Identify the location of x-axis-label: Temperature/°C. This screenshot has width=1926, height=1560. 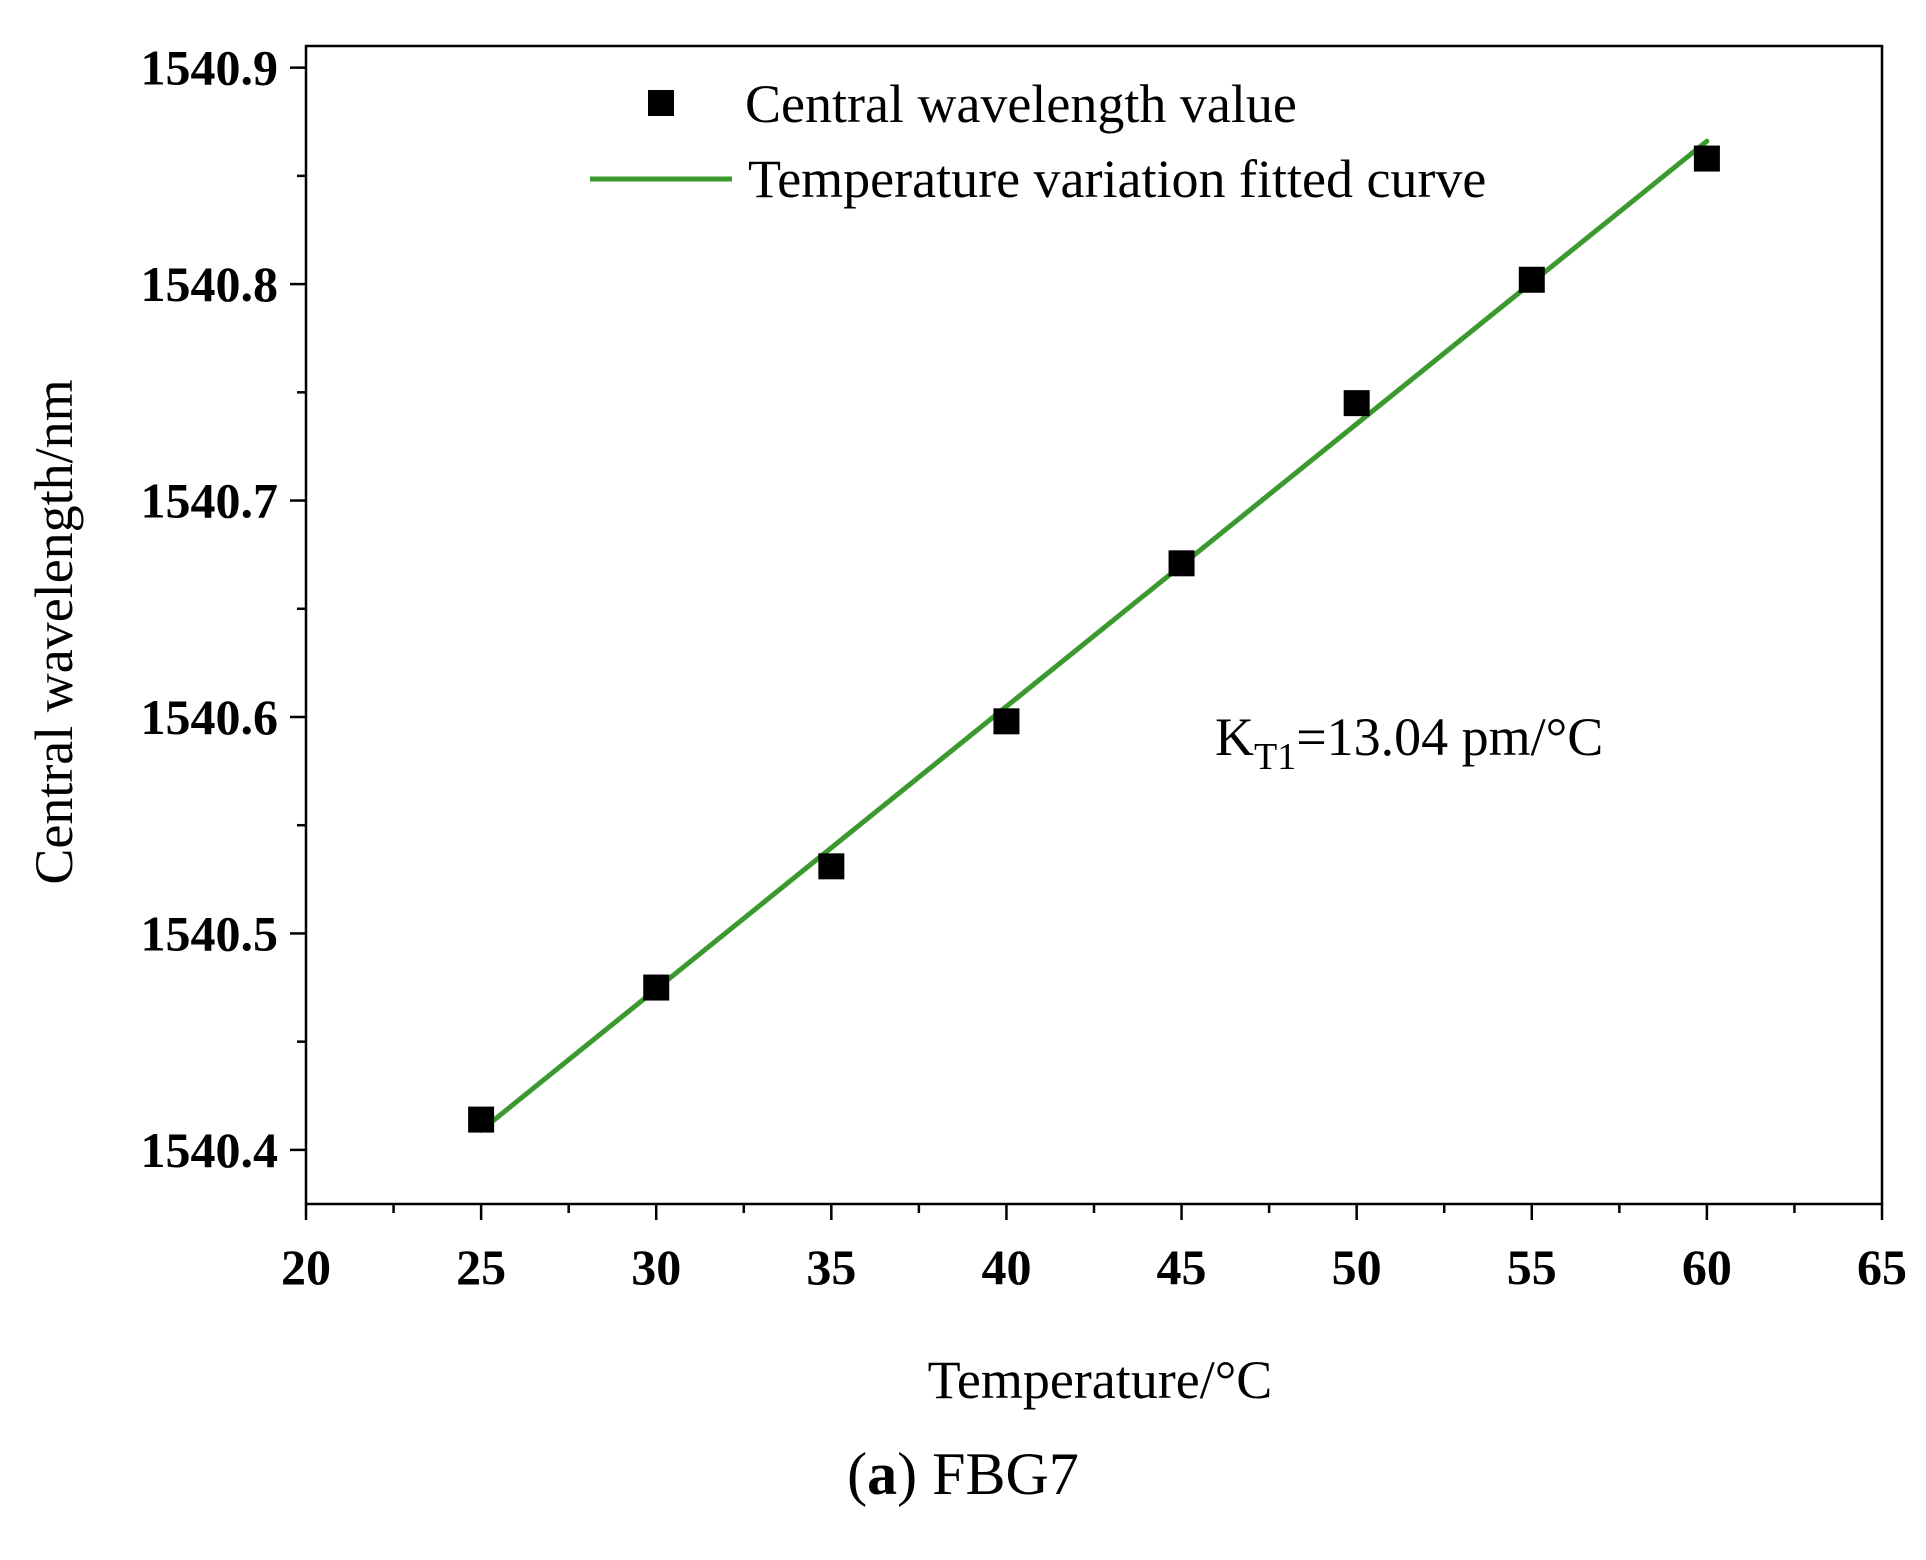
(1100, 1380).